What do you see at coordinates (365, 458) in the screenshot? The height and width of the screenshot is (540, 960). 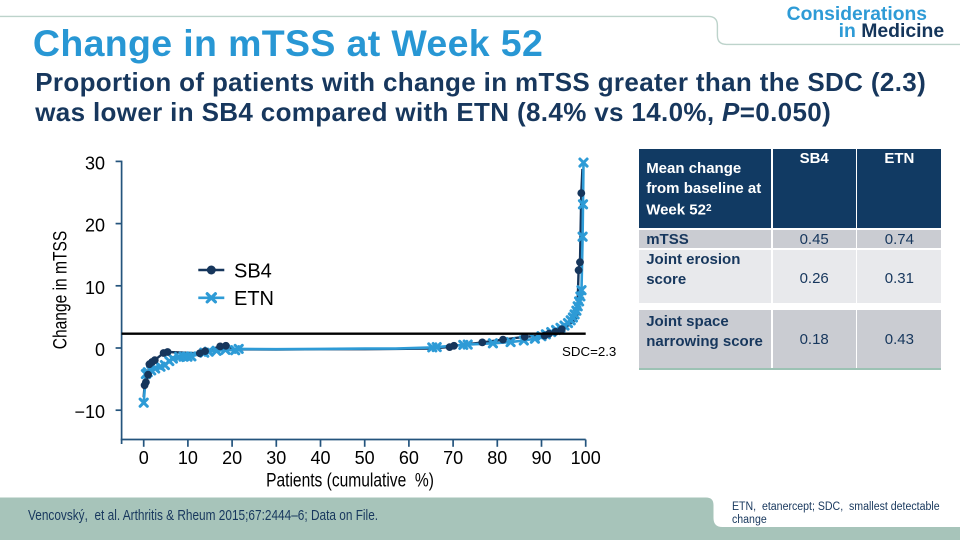 I see `svg-text: 50` at bounding box center [365, 458].